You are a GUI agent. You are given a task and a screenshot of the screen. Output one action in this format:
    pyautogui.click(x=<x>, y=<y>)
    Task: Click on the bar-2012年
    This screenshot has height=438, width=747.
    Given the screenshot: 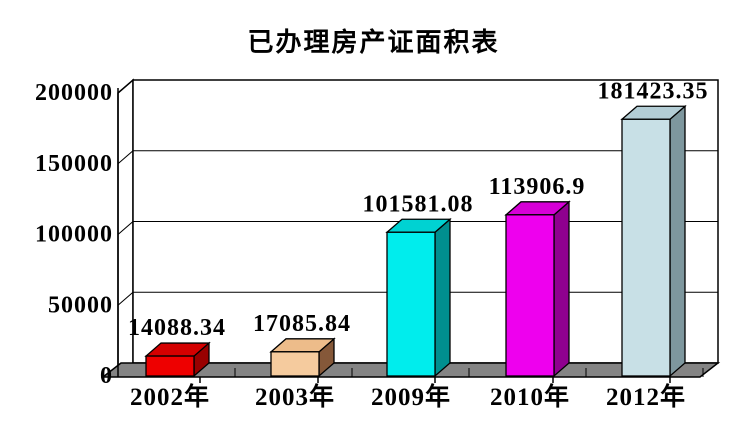 What is the action you would take?
    pyautogui.click(x=653, y=241)
    